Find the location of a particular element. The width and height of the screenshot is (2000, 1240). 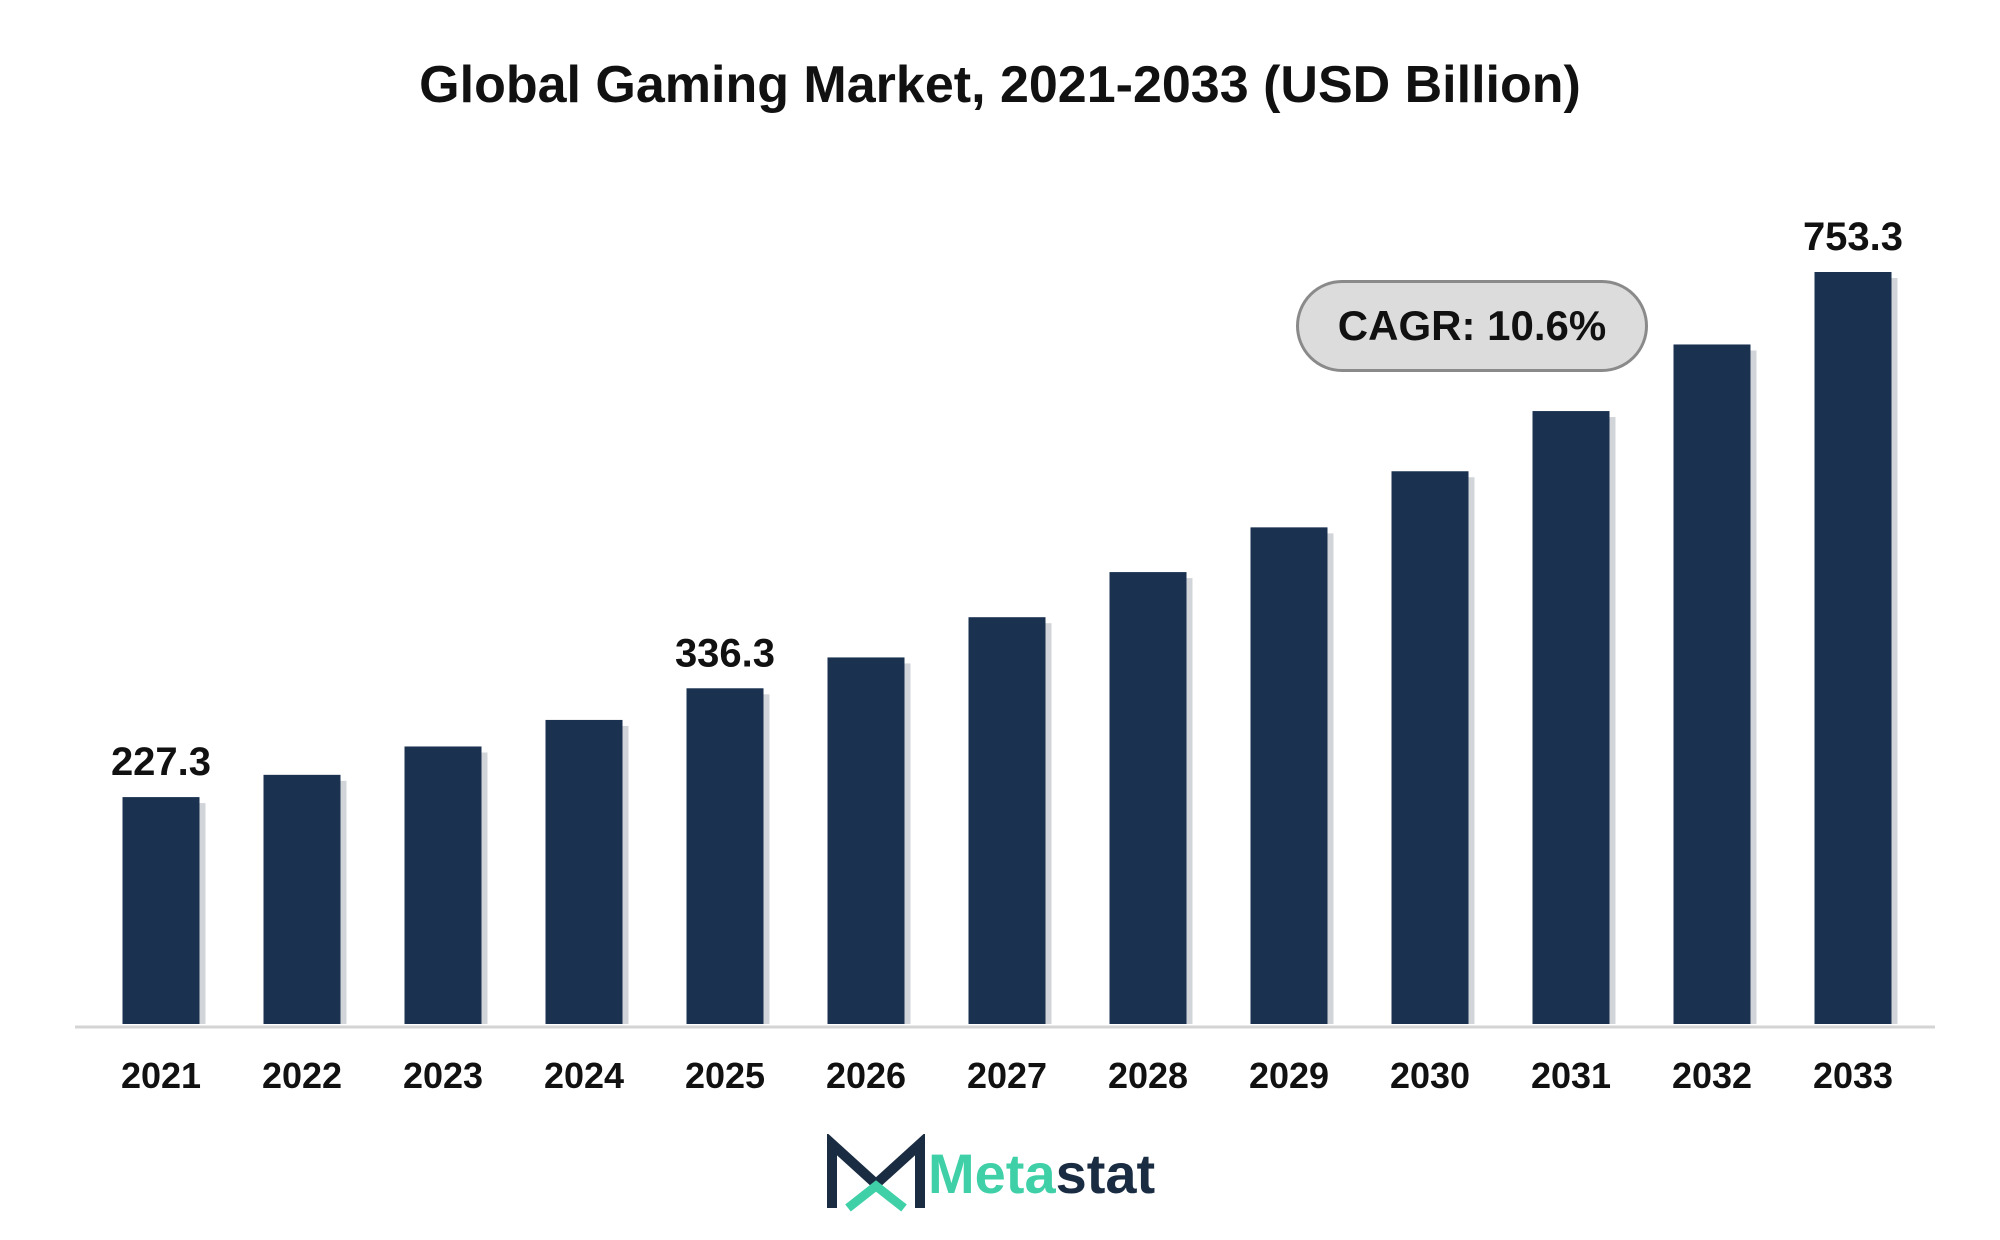

cagr-badge: CAGR: 10.6% is located at coordinates (1472, 326).